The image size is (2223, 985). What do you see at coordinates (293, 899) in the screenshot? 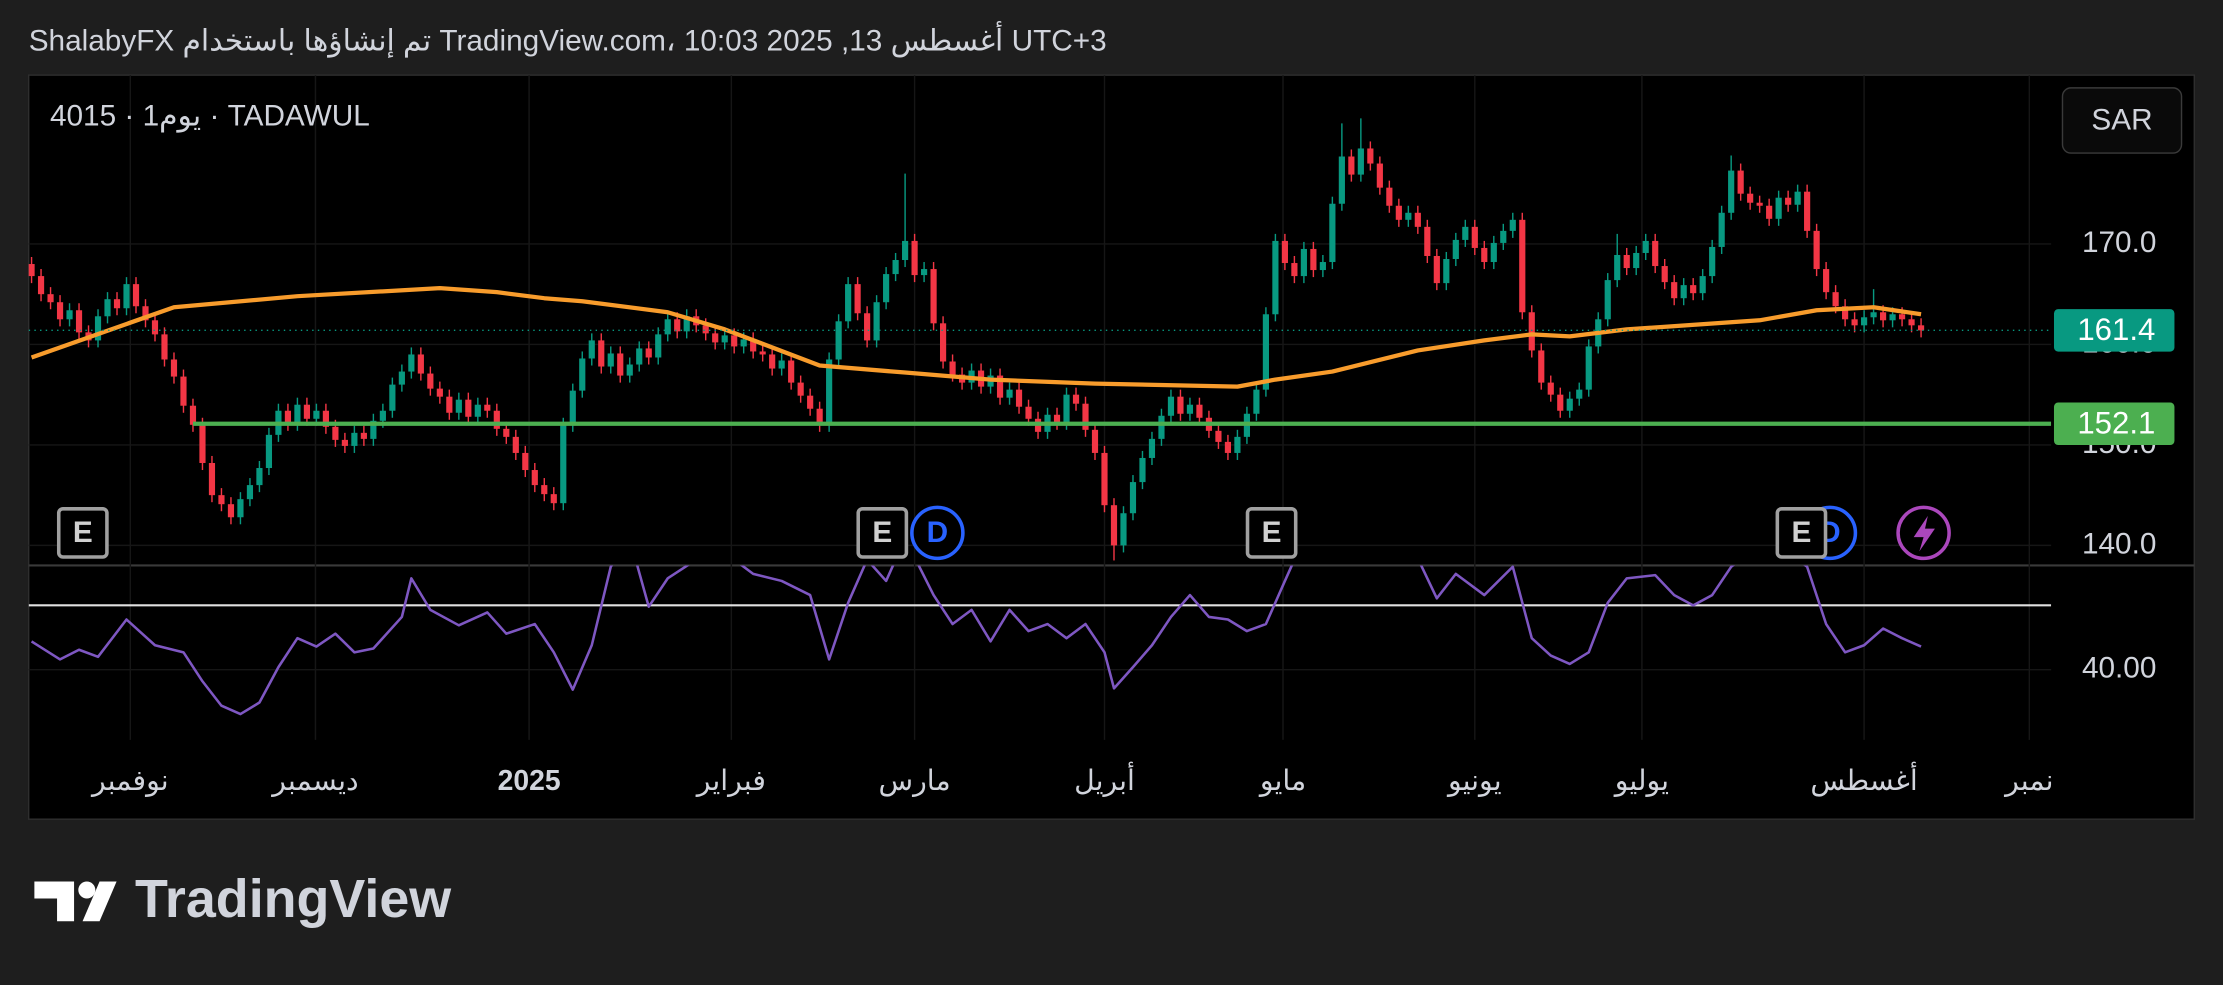
I see `brand-name: TradingView` at bounding box center [293, 899].